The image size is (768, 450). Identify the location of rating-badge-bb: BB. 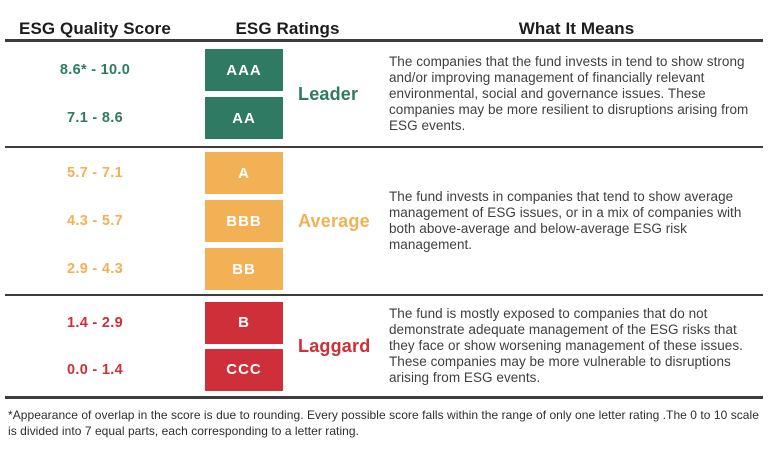
(244, 269).